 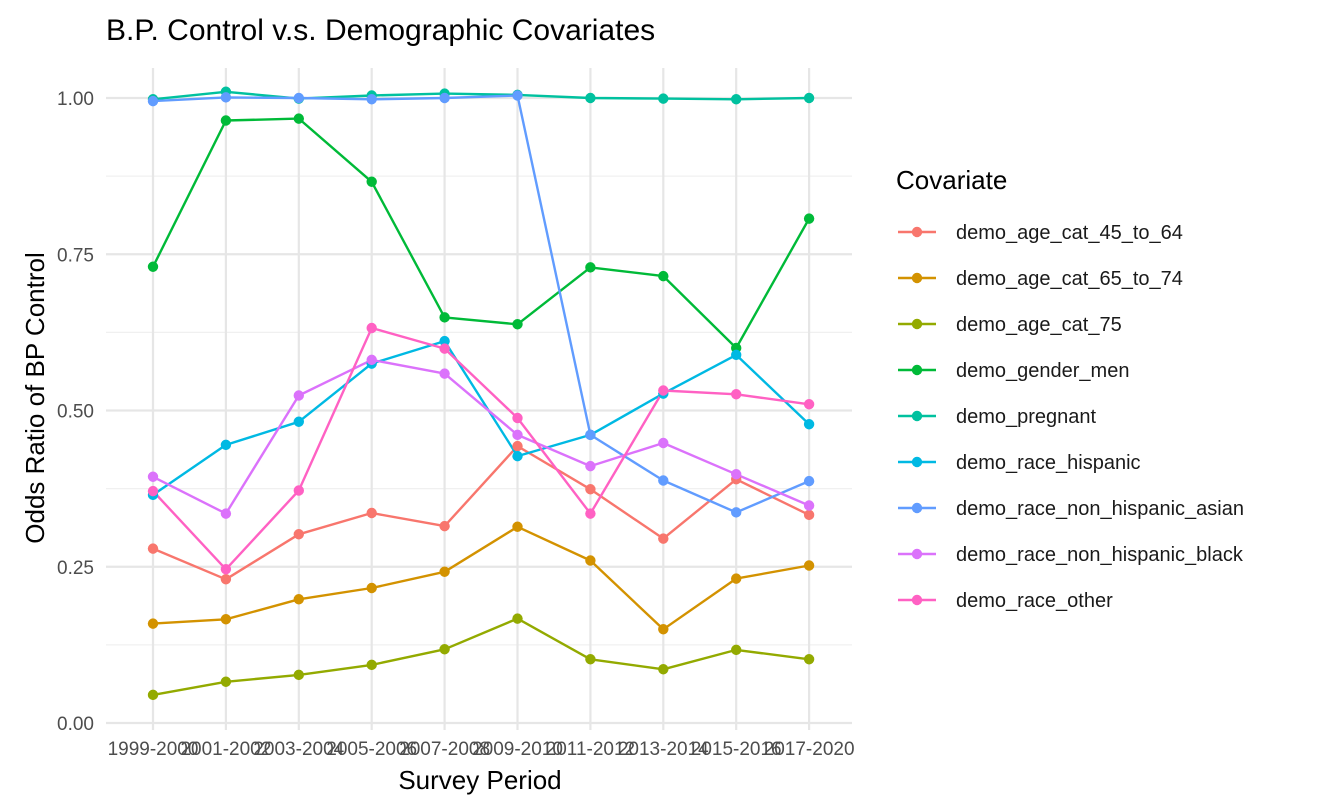 What do you see at coordinates (1010, 325) in the screenshot?
I see `legend-item-demo_age_cat_75: demo_age_cat_75` at bounding box center [1010, 325].